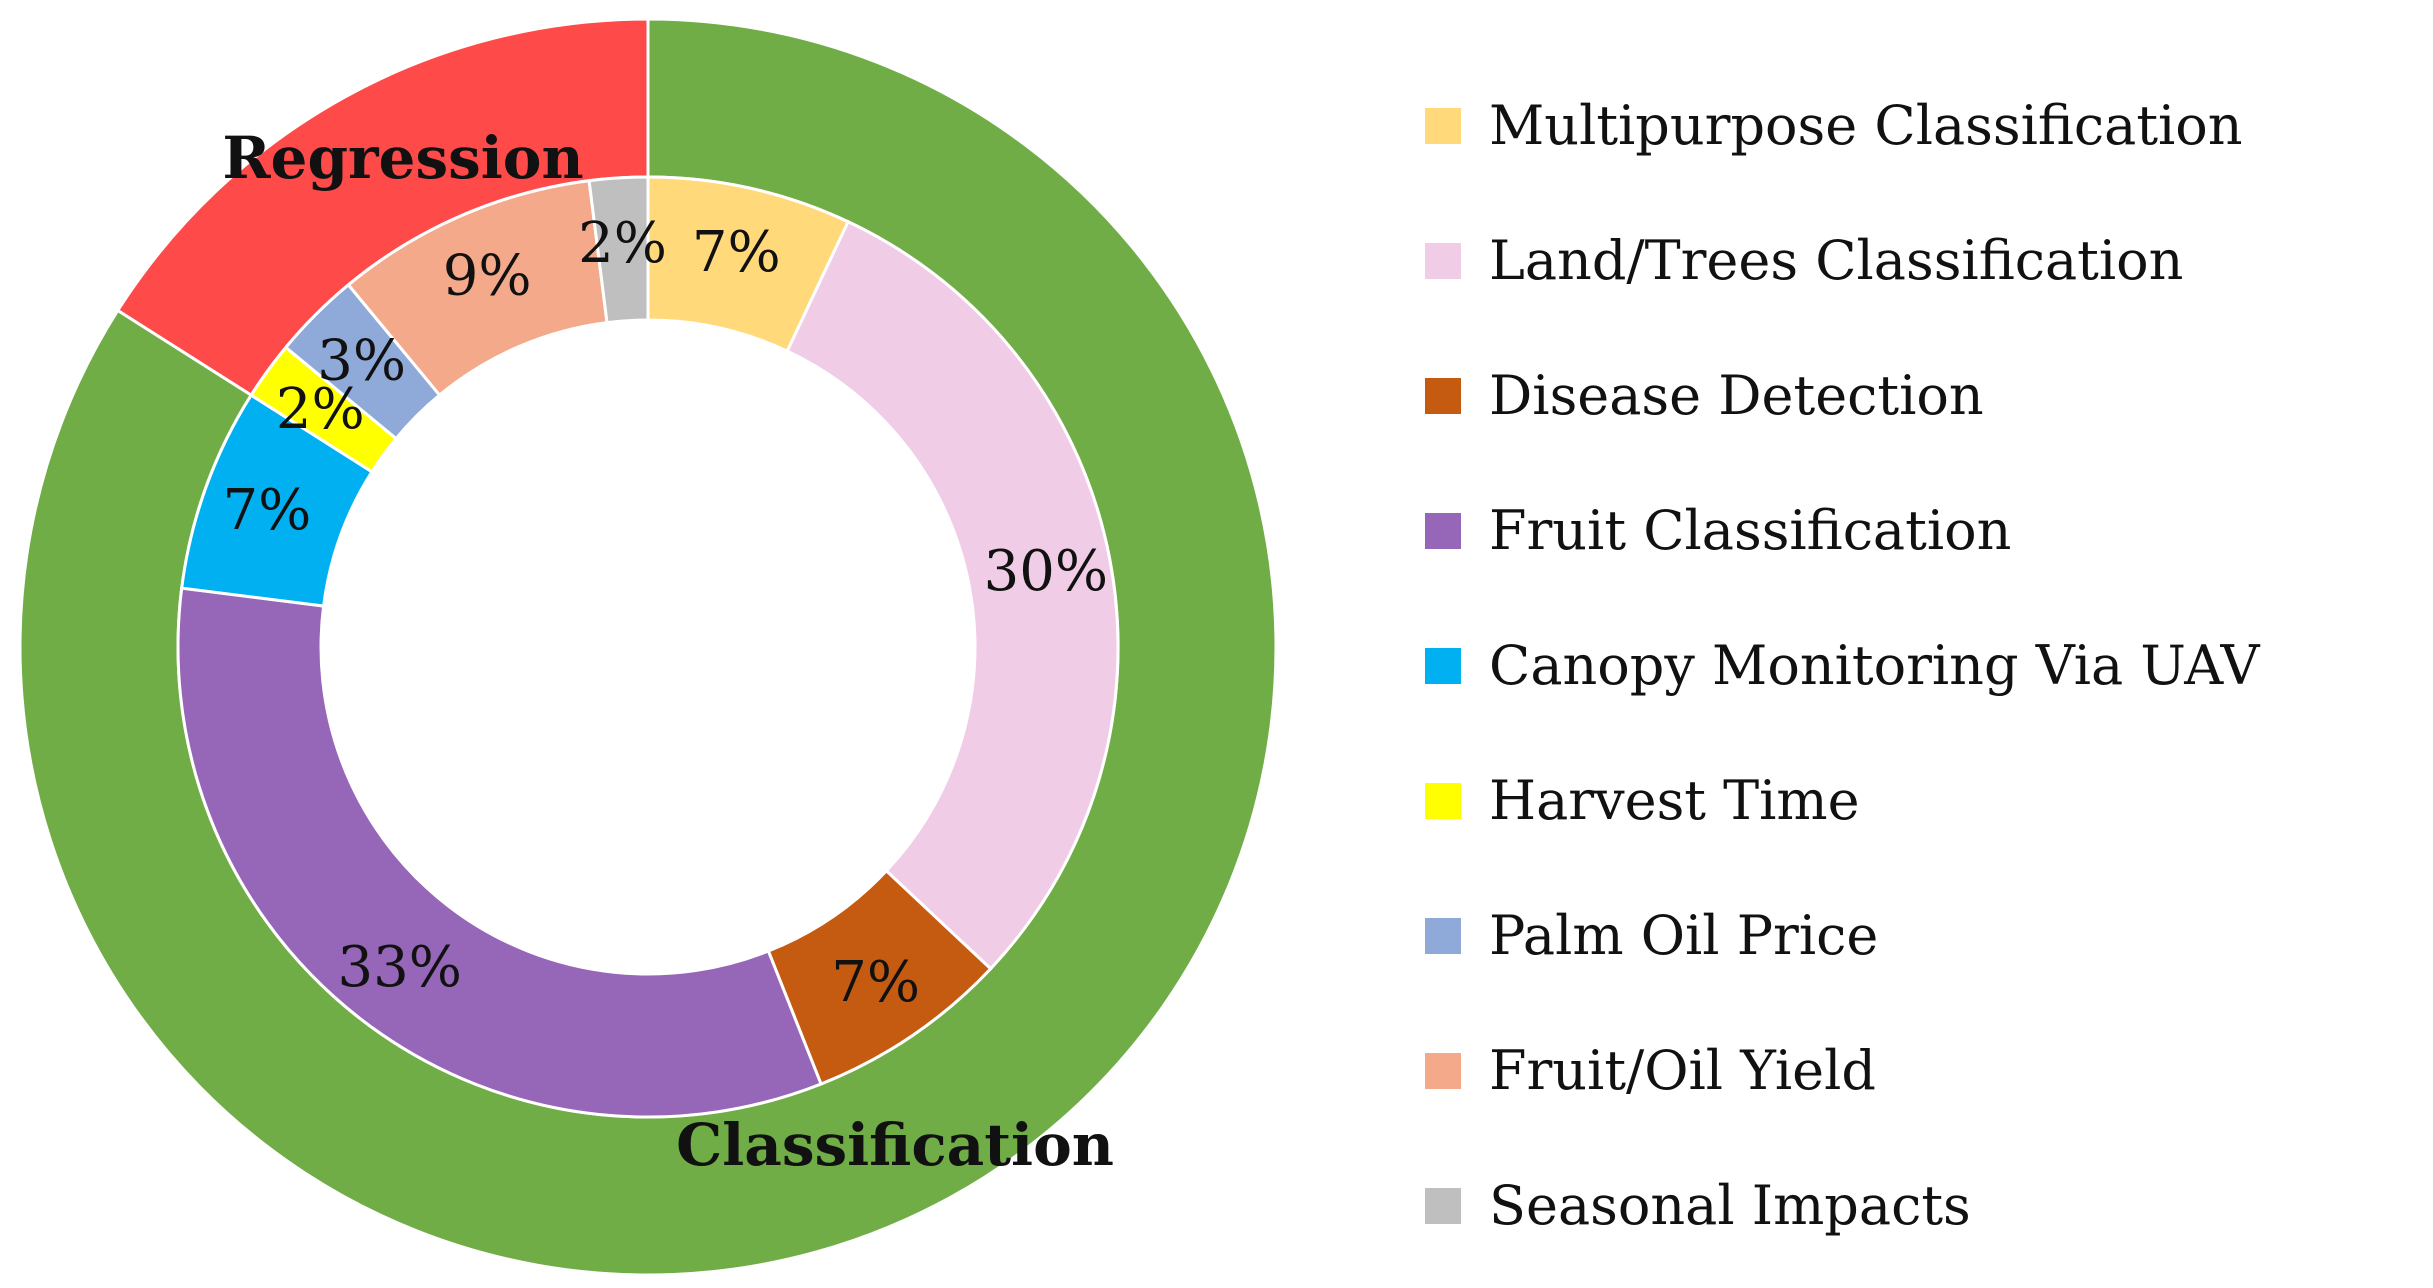  I want to click on slice-label-harvest-time: 2%, so click(320, 409).